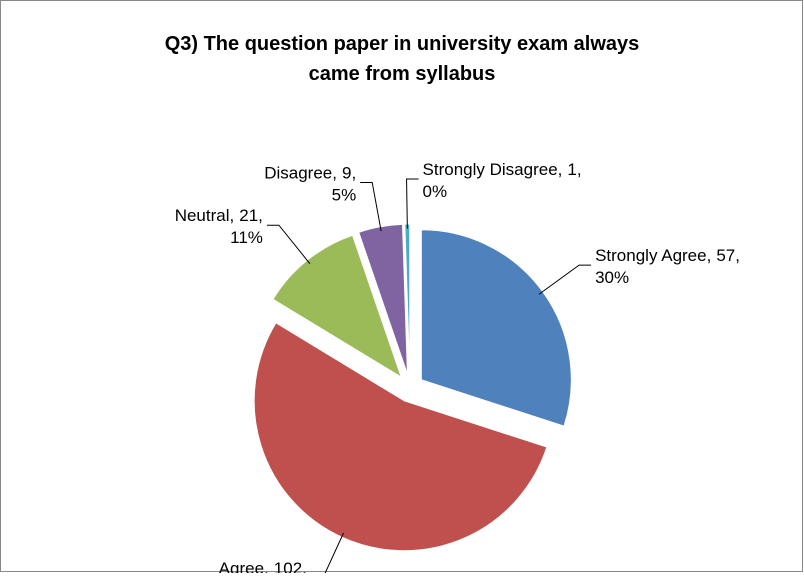 The width and height of the screenshot is (804, 578). Describe the element at coordinates (202, 215) in the screenshot. I see `label-category: Neutral` at that location.